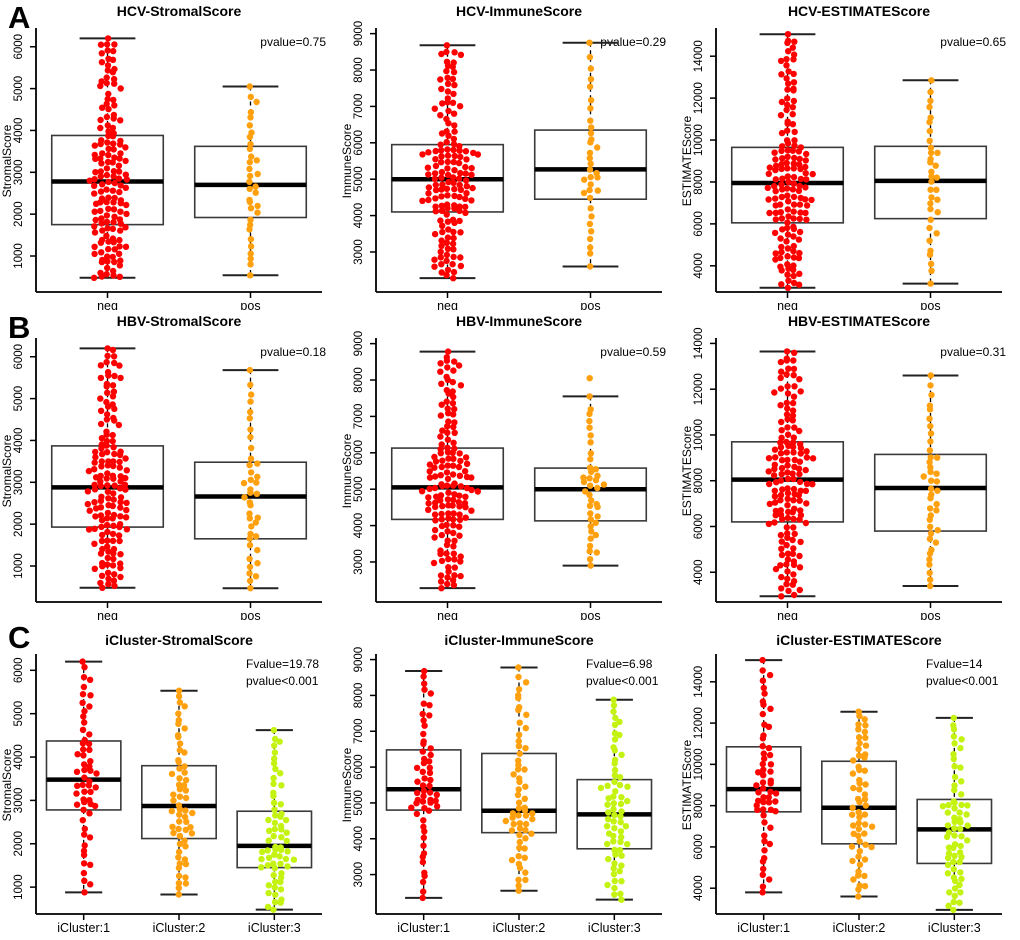 The image size is (1020, 940). Describe the element at coordinates (359, 34) in the screenshot. I see `y-tick-label: 9000` at that location.